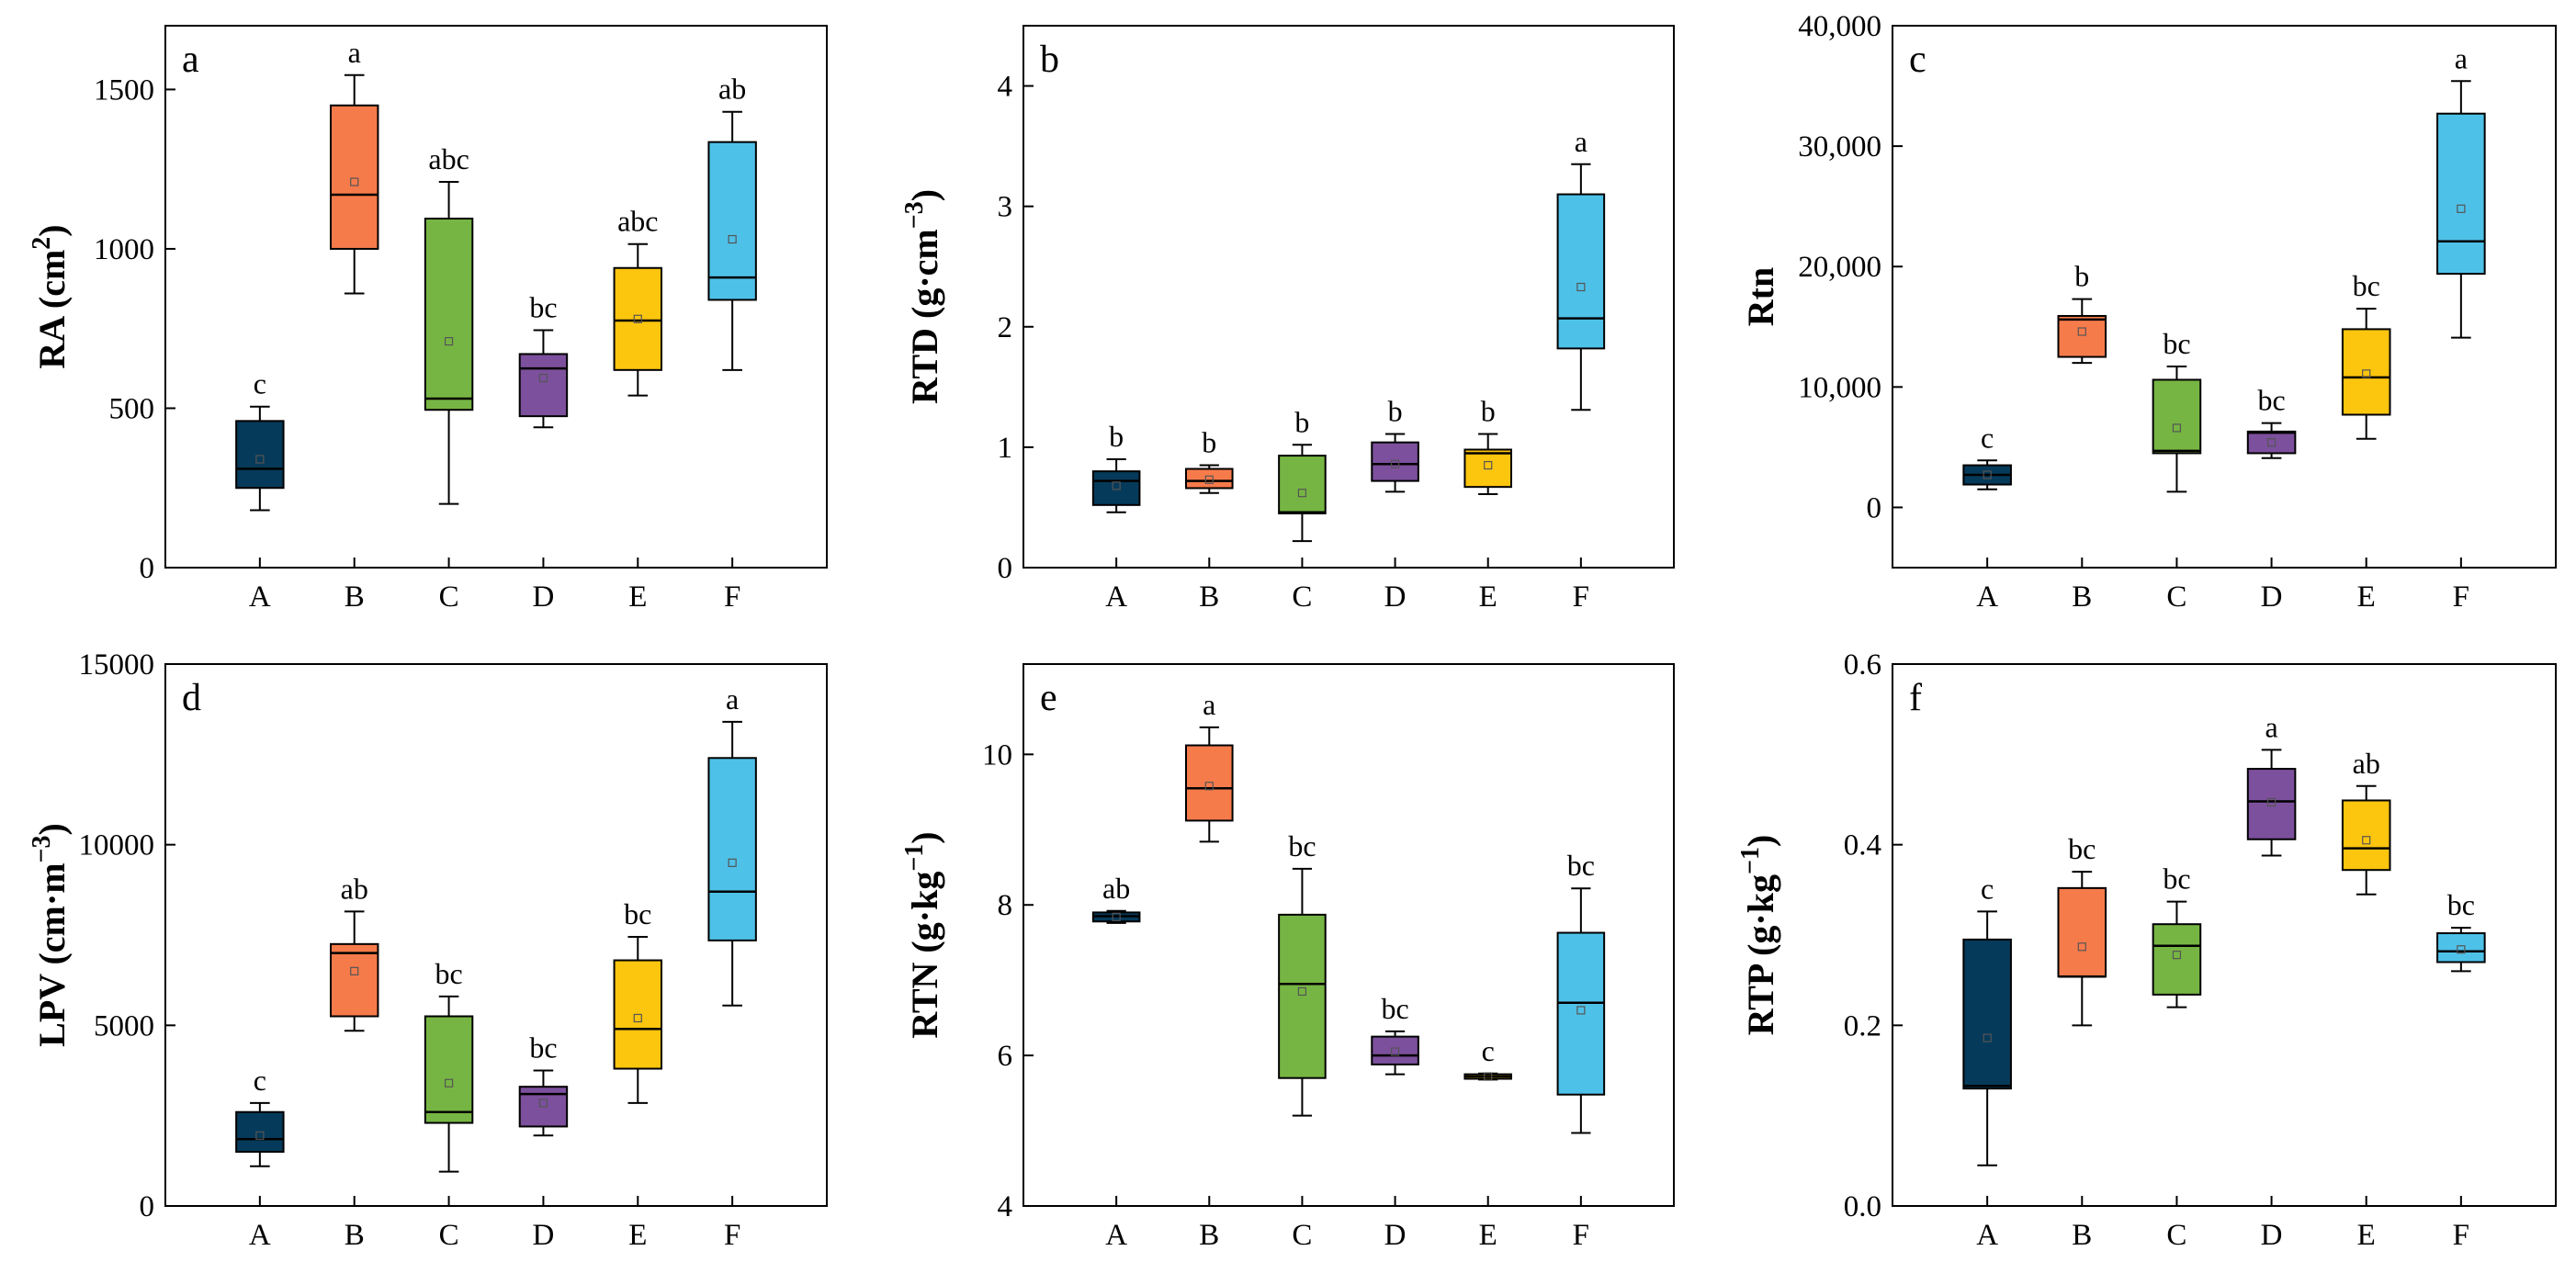 The height and width of the screenshot is (1262, 2576). I want to click on y-axis-label: Rtn, so click(1760, 296).